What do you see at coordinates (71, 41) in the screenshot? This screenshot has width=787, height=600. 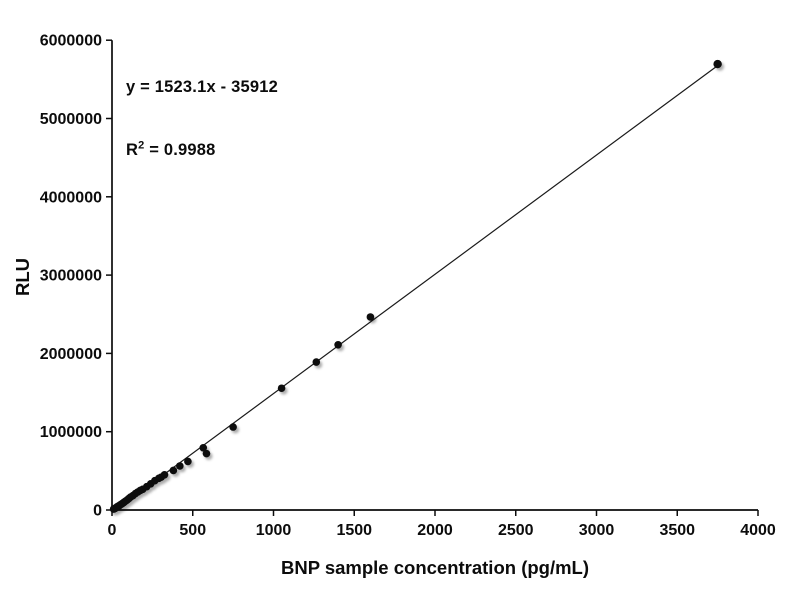 I see `y-tick-label: 6000000` at bounding box center [71, 41].